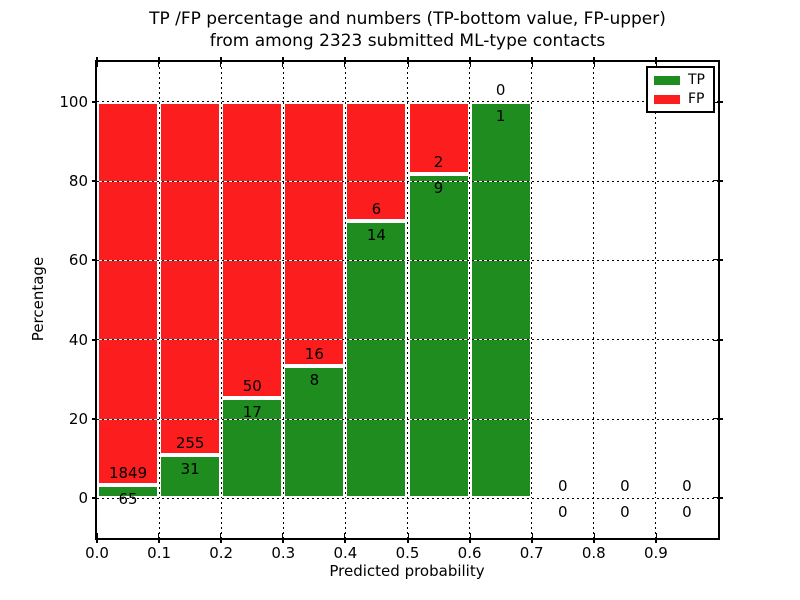  Describe the element at coordinates (407, 571) in the screenshot. I see `x-axis-label: Predicted probability` at that location.